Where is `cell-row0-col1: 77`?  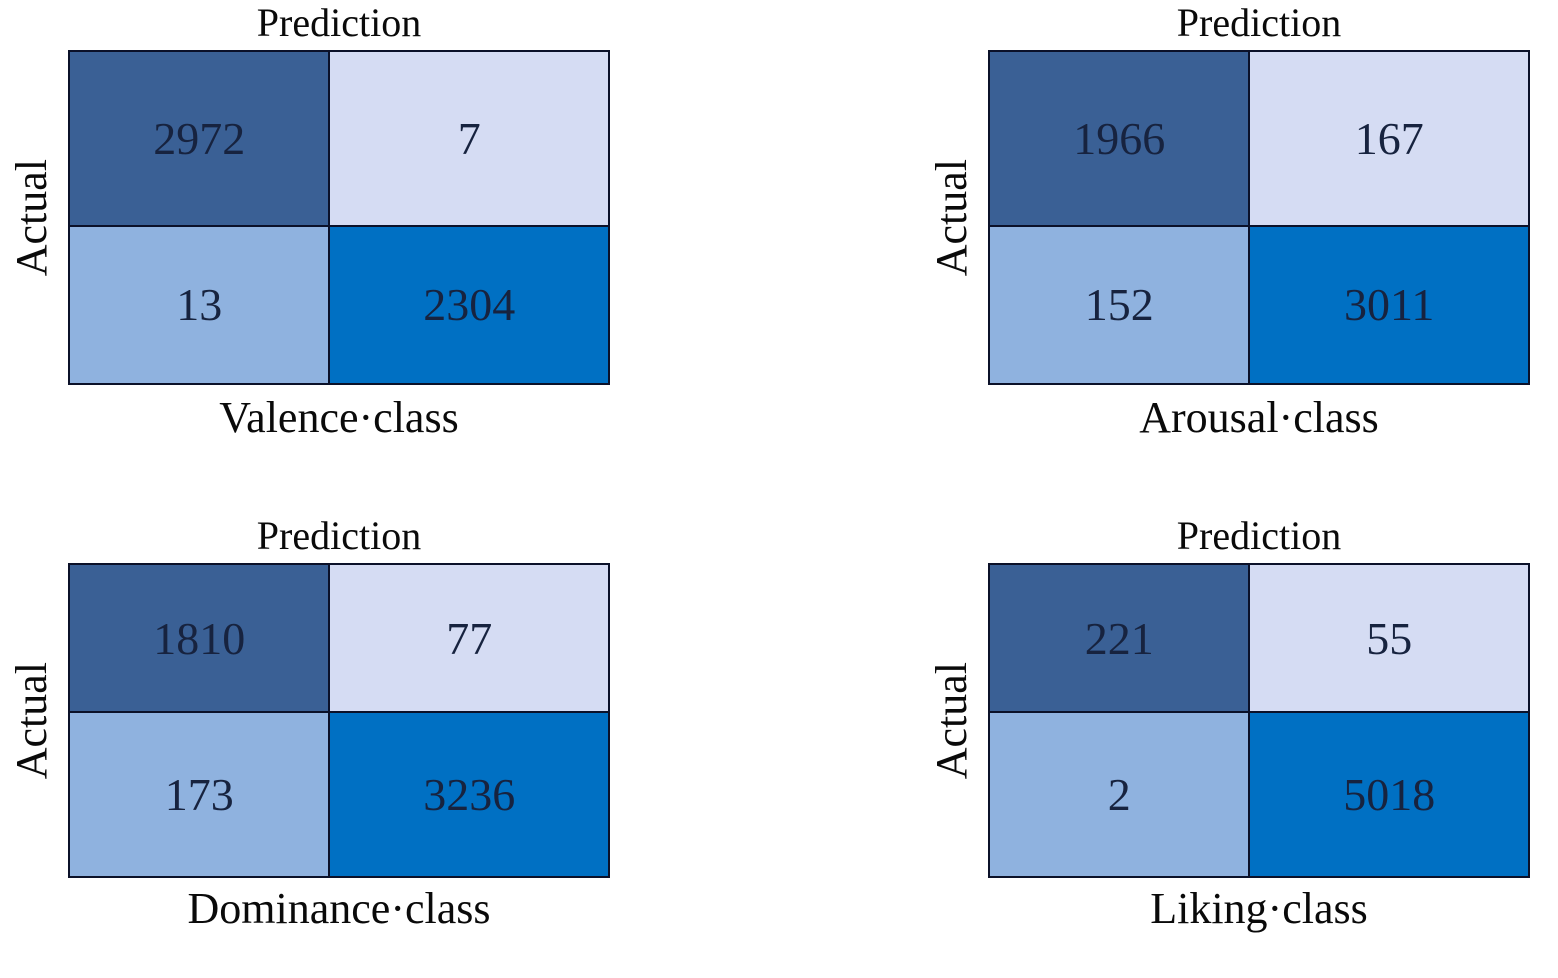 cell-row0-col1: 77 is located at coordinates (469, 639).